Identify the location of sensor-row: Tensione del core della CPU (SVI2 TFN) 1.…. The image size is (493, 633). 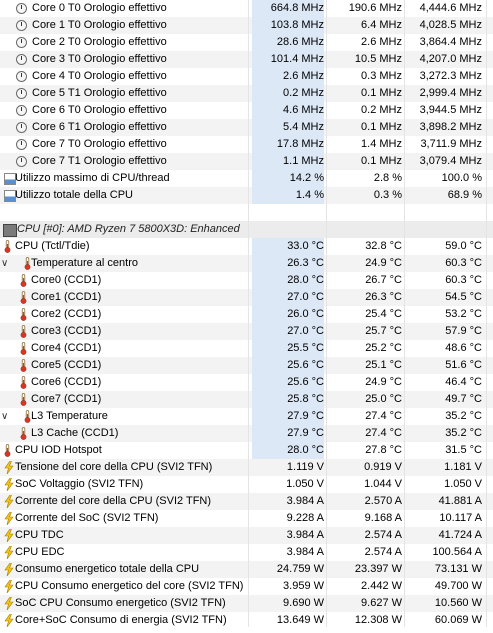
(246, 467).